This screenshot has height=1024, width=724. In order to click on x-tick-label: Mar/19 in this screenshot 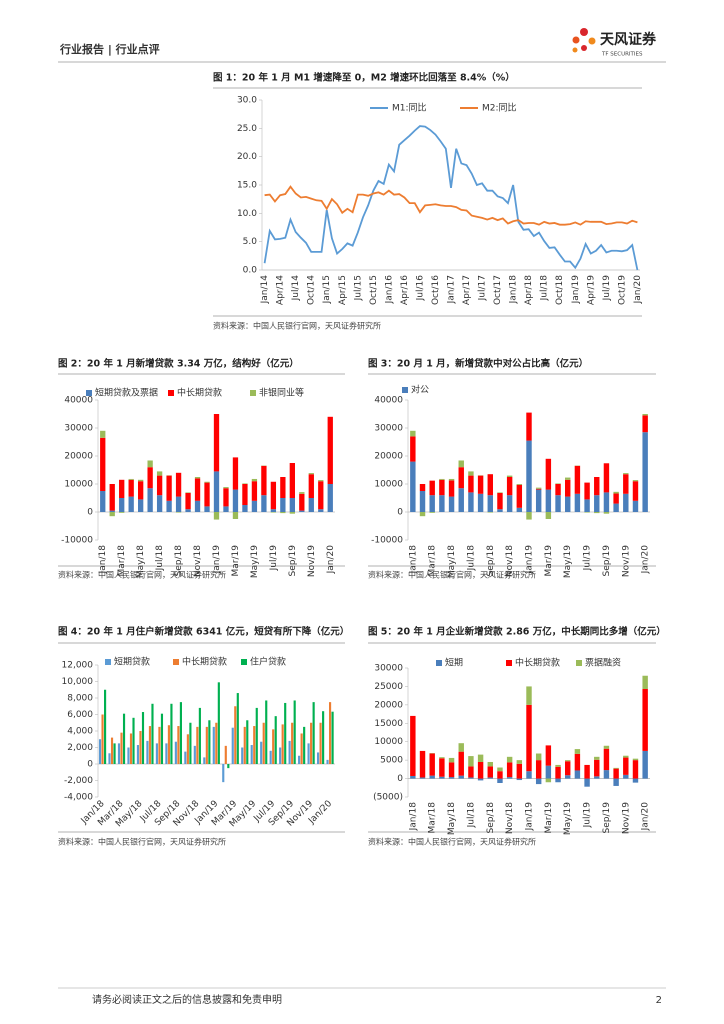, I will do `click(236, 561)`.